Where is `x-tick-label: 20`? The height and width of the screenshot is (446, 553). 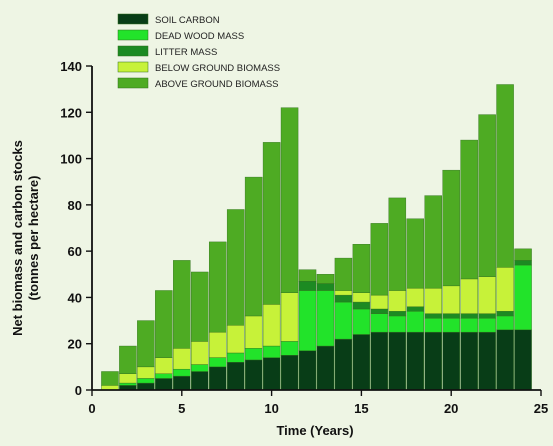 x-tick-label: 20 is located at coordinates (451, 408).